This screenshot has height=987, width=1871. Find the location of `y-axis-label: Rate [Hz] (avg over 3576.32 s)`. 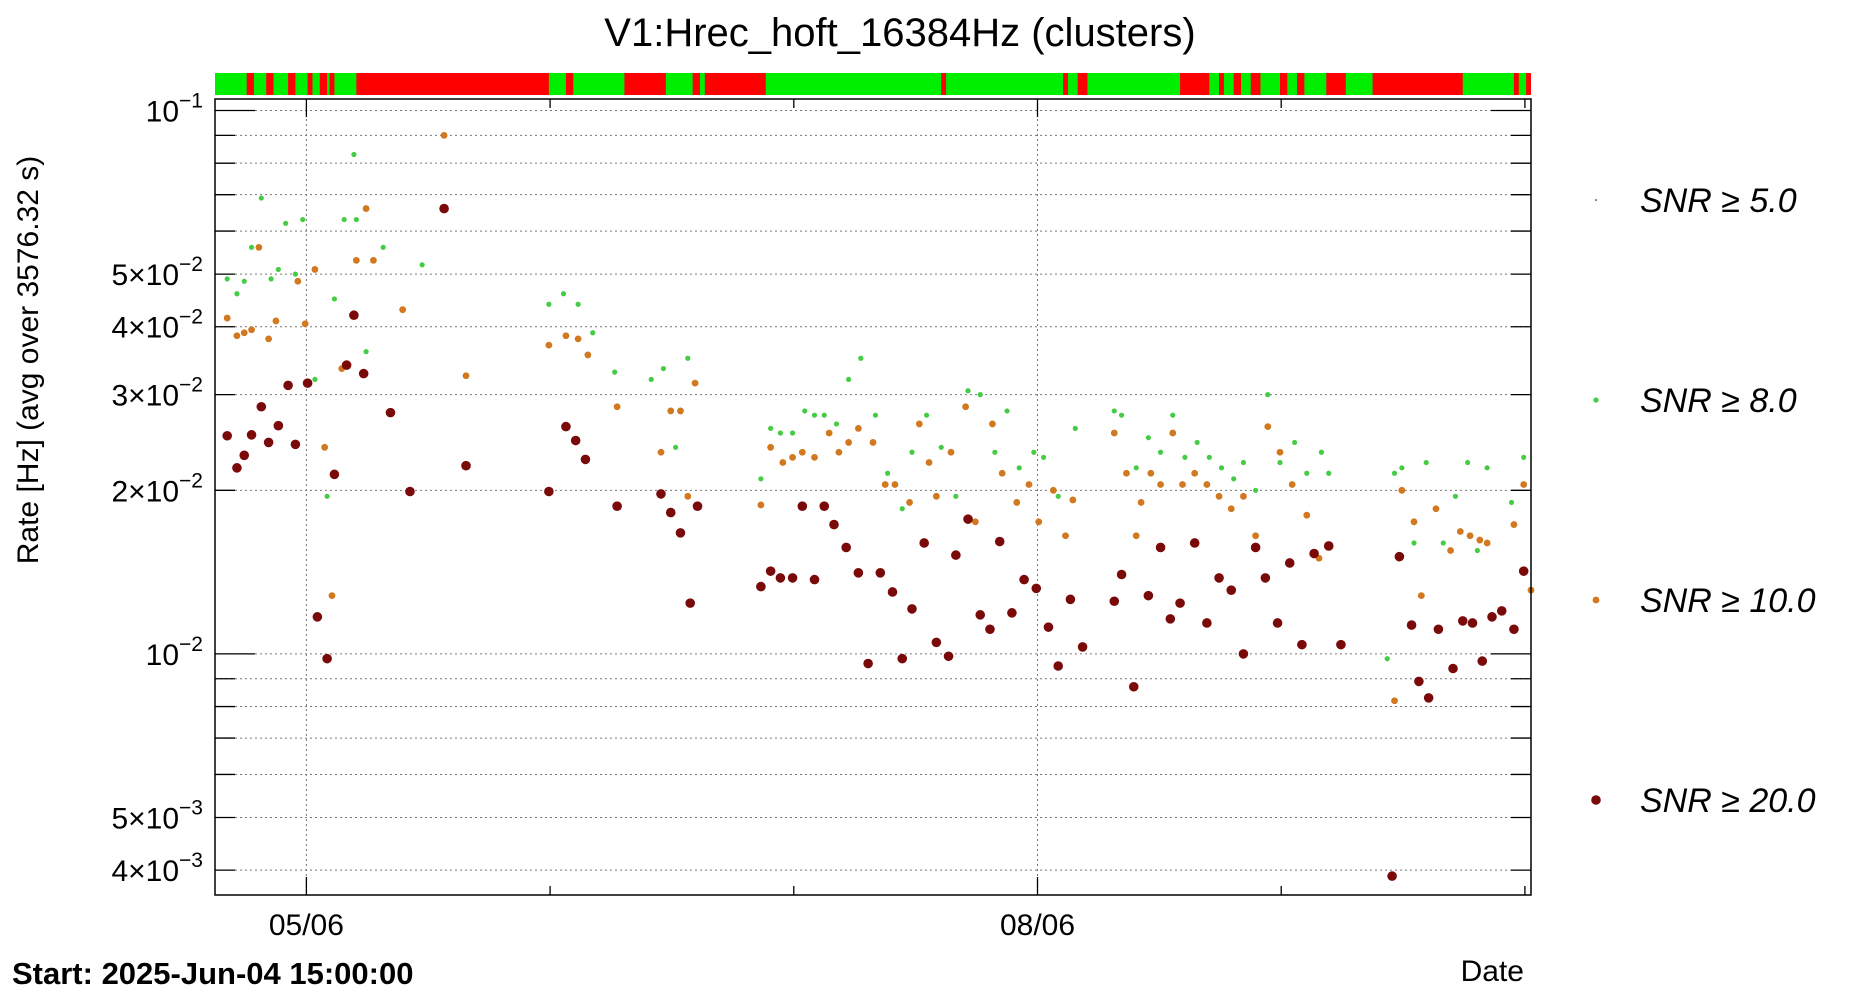

y-axis-label: Rate [Hz] (avg over 3576.32 s) is located at coordinates (28, 360).